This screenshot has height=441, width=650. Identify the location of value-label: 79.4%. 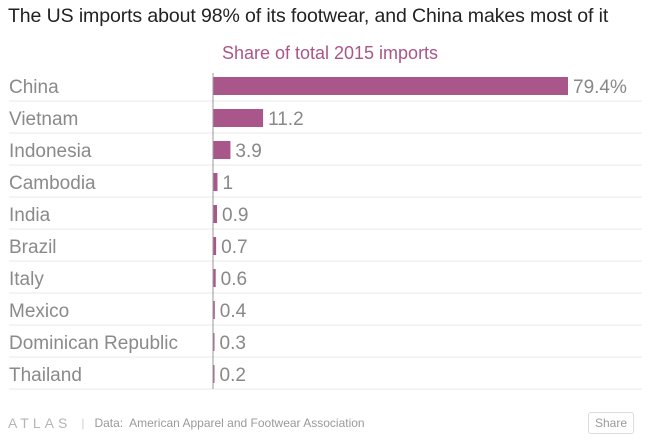
(600, 87).